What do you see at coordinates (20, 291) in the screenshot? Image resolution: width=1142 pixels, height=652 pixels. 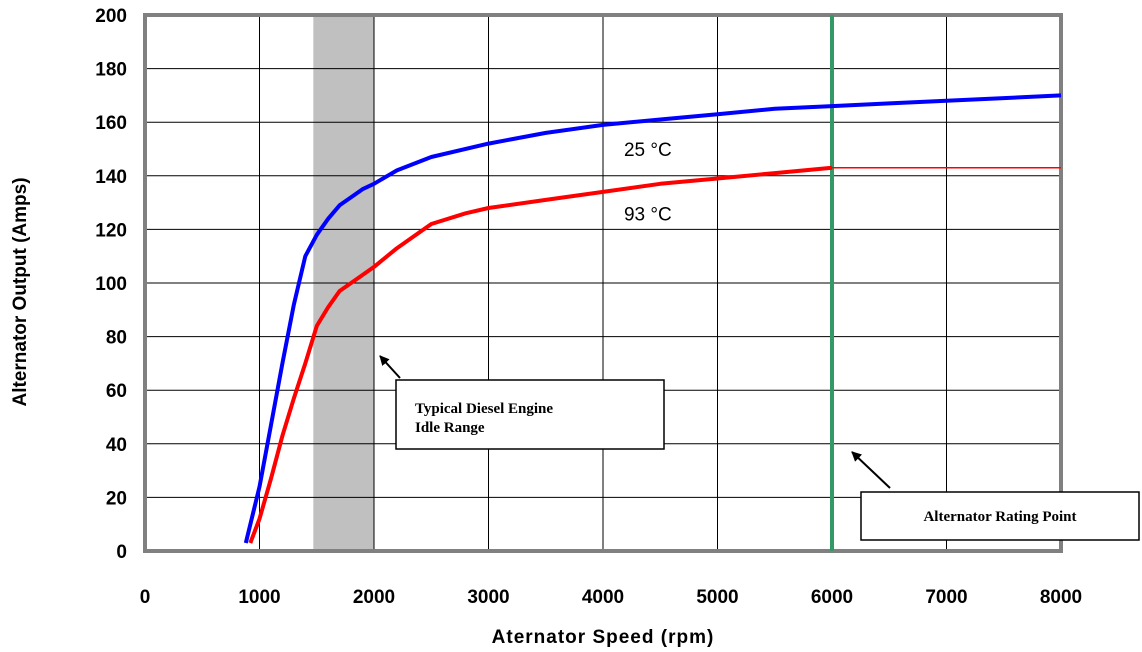 I see `y-axis-label: Alternator Output (Amps)` at bounding box center [20, 291].